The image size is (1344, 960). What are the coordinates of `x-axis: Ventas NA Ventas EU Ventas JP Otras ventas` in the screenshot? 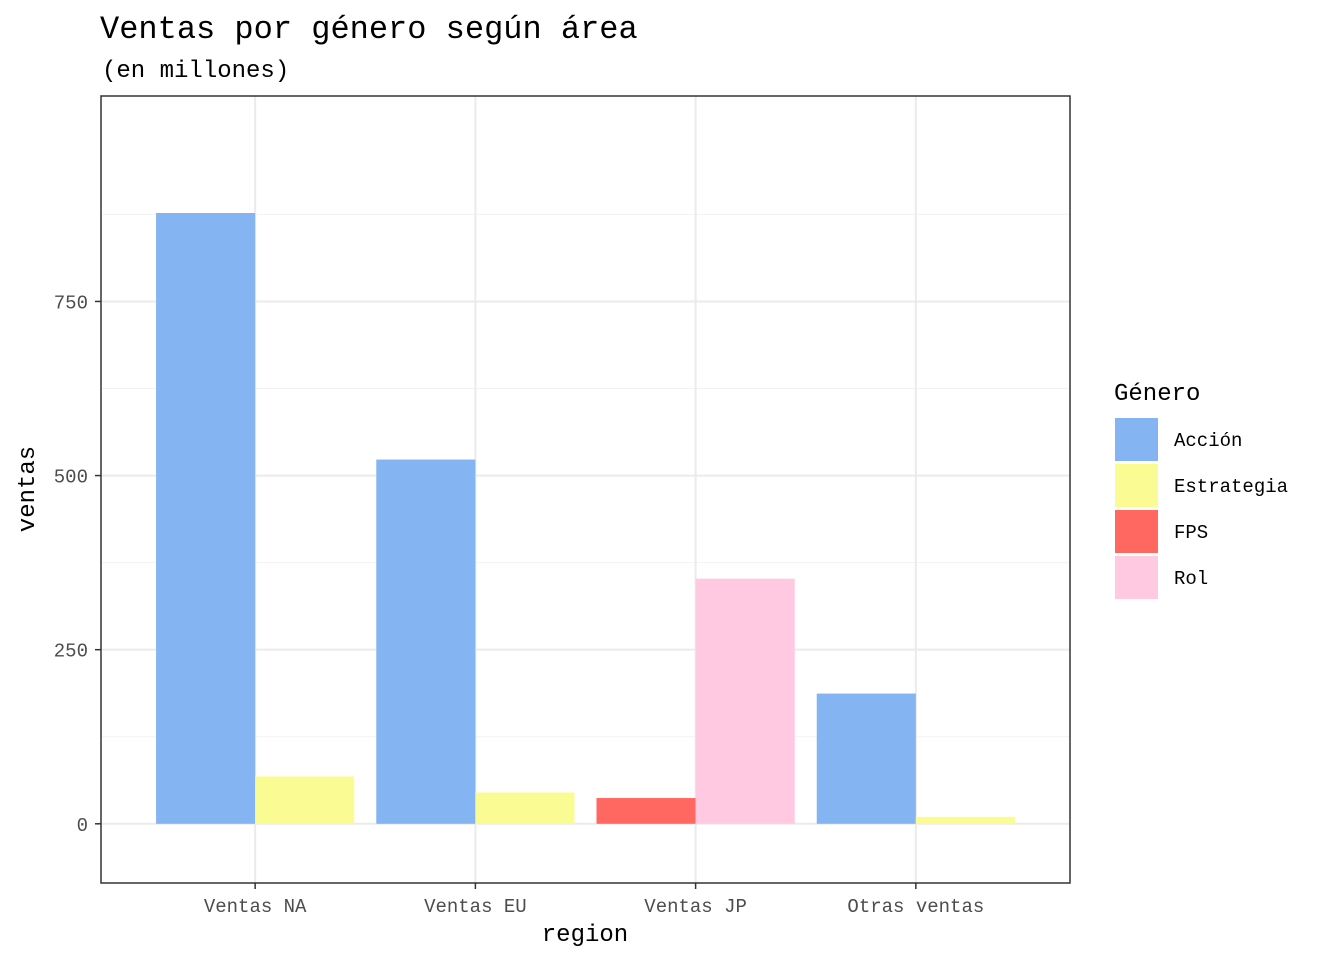 It's located at (594, 900).